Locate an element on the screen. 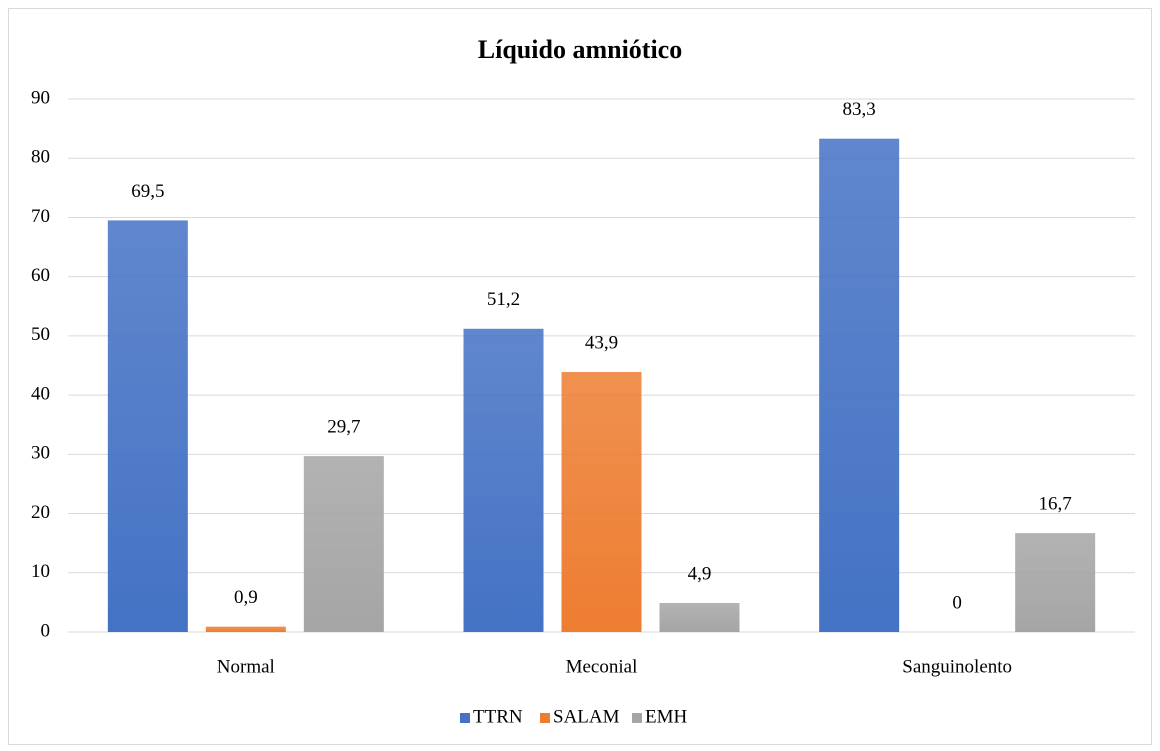  data-label: 4,9 is located at coordinates (700, 573).